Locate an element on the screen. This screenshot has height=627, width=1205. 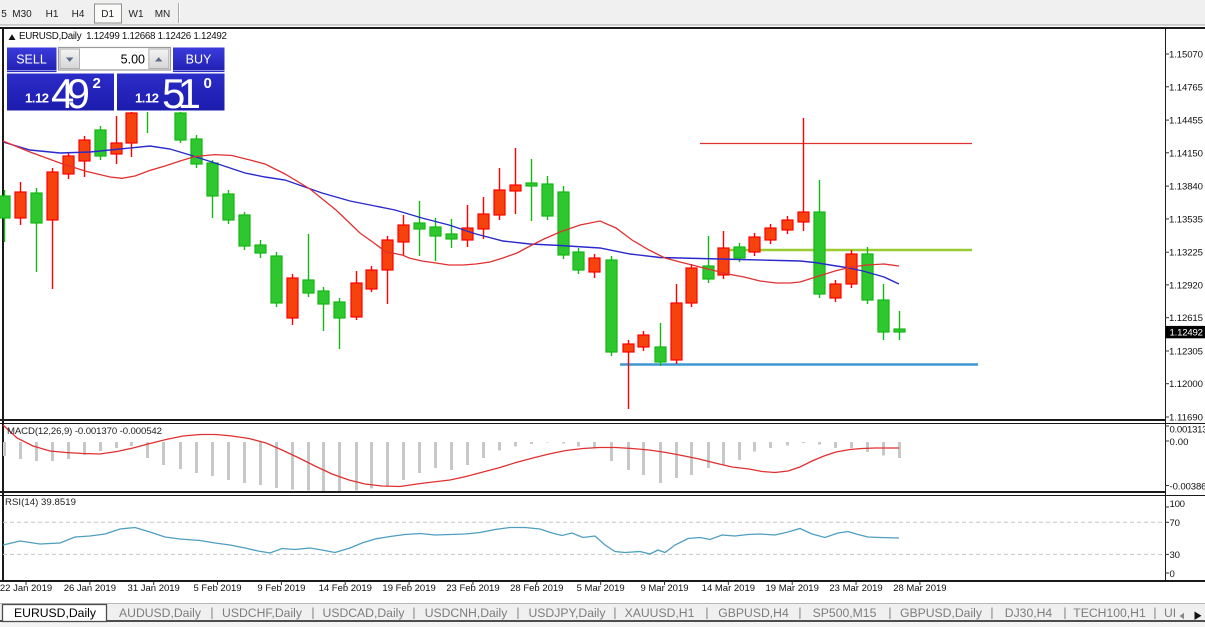
svg-text: 5 Mar 2019 is located at coordinates (601, 588).